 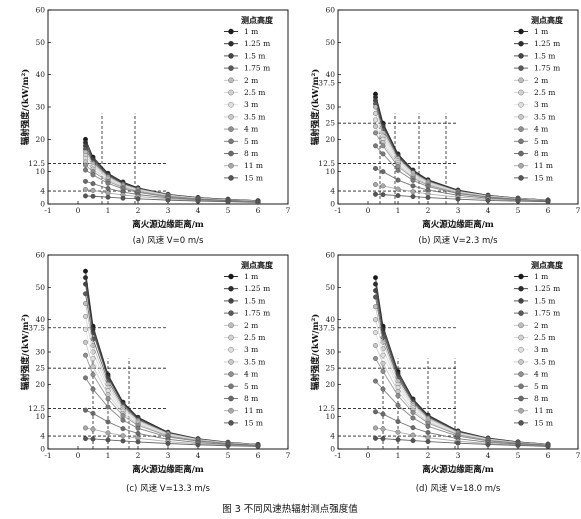 I want to click on y-tick-label: 40, so click(x=330, y=319).